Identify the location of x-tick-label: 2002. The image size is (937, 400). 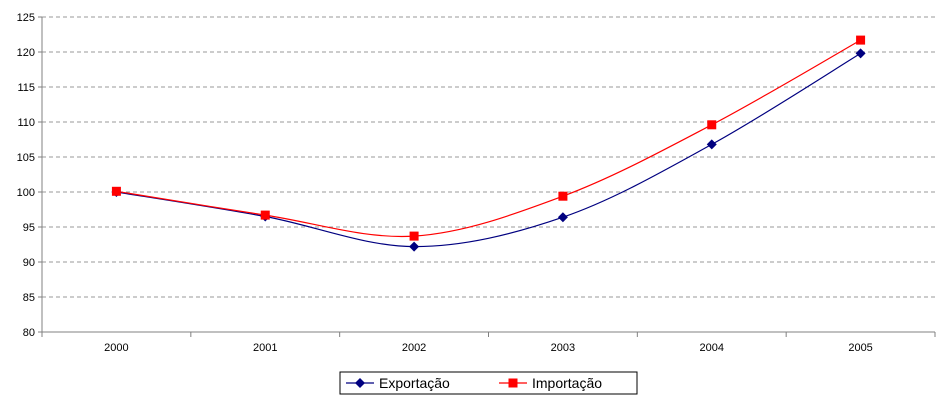
(414, 348).